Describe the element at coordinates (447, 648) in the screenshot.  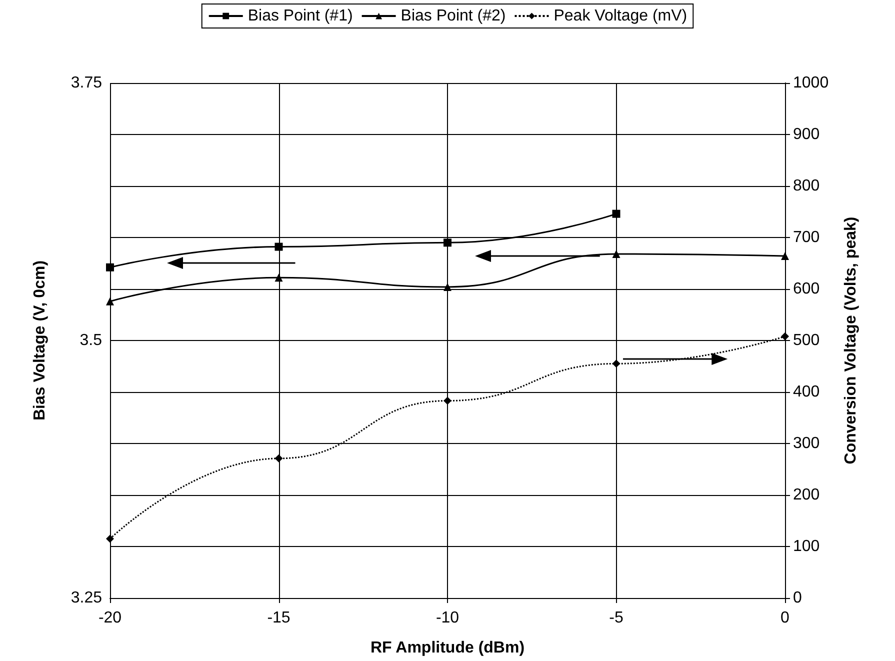
I see `x-axis-title: RF Amplitude (dBm)` at that location.